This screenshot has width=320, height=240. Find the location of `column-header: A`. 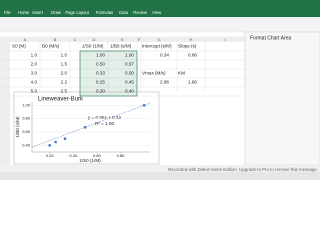

column-header: A is located at coordinates (25, 39).